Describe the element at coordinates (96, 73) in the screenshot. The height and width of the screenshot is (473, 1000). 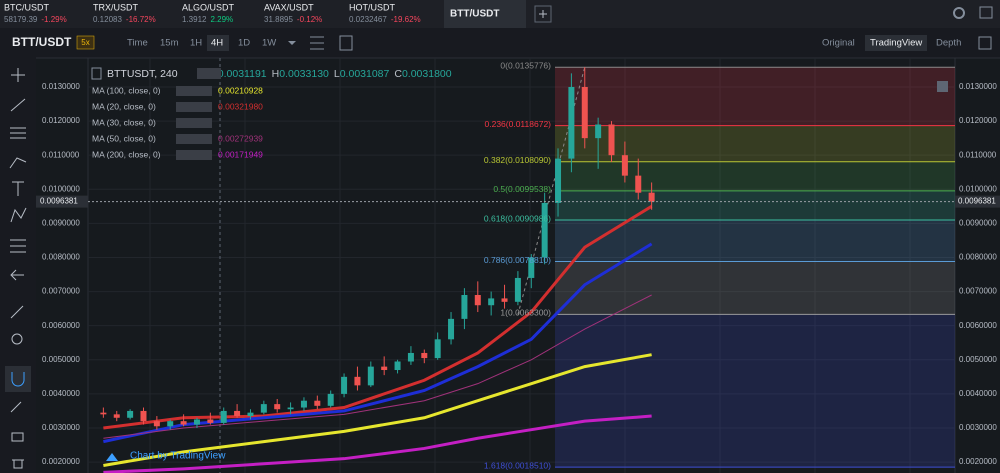
I see `collapse-icon` at that location.